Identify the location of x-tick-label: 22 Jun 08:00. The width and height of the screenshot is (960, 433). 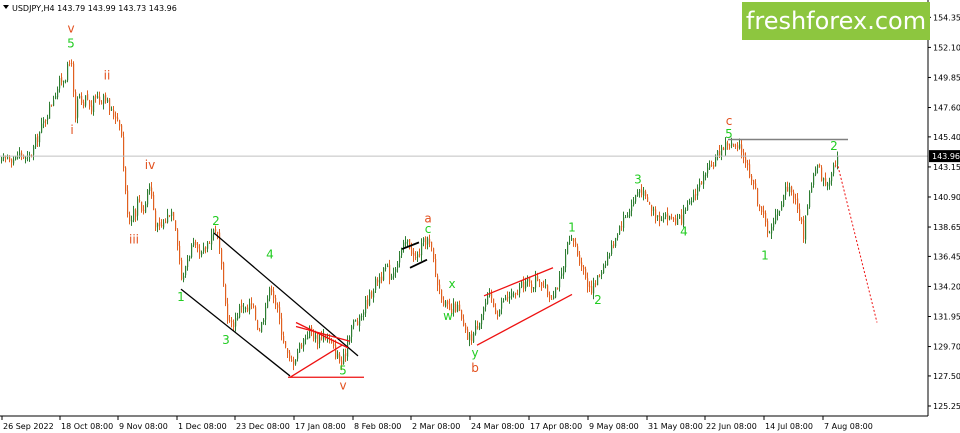
(731, 426).